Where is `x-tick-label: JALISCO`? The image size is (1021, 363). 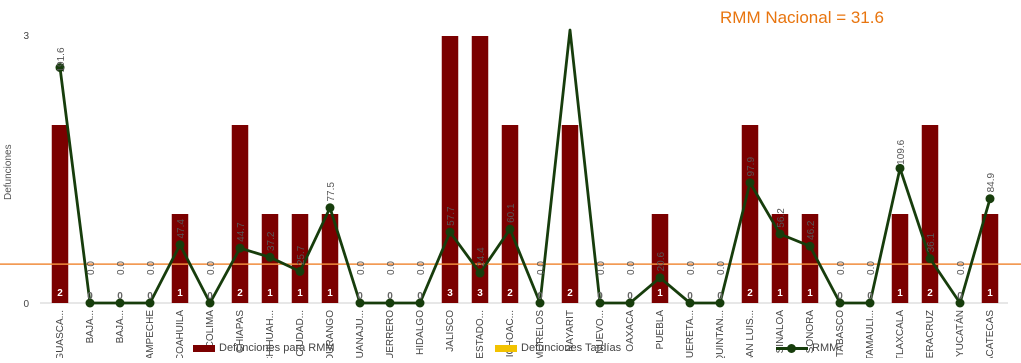 x-tick-label: JALISCO is located at coordinates (450, 331).